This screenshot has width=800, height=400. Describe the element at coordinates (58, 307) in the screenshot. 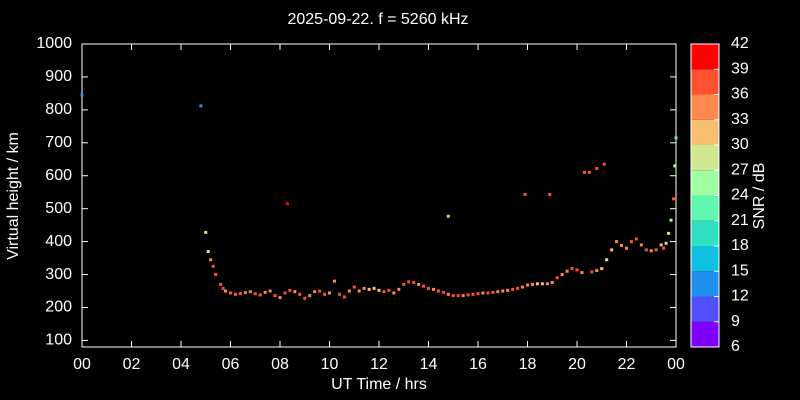

I see `y-tick-label: 200` at that location.